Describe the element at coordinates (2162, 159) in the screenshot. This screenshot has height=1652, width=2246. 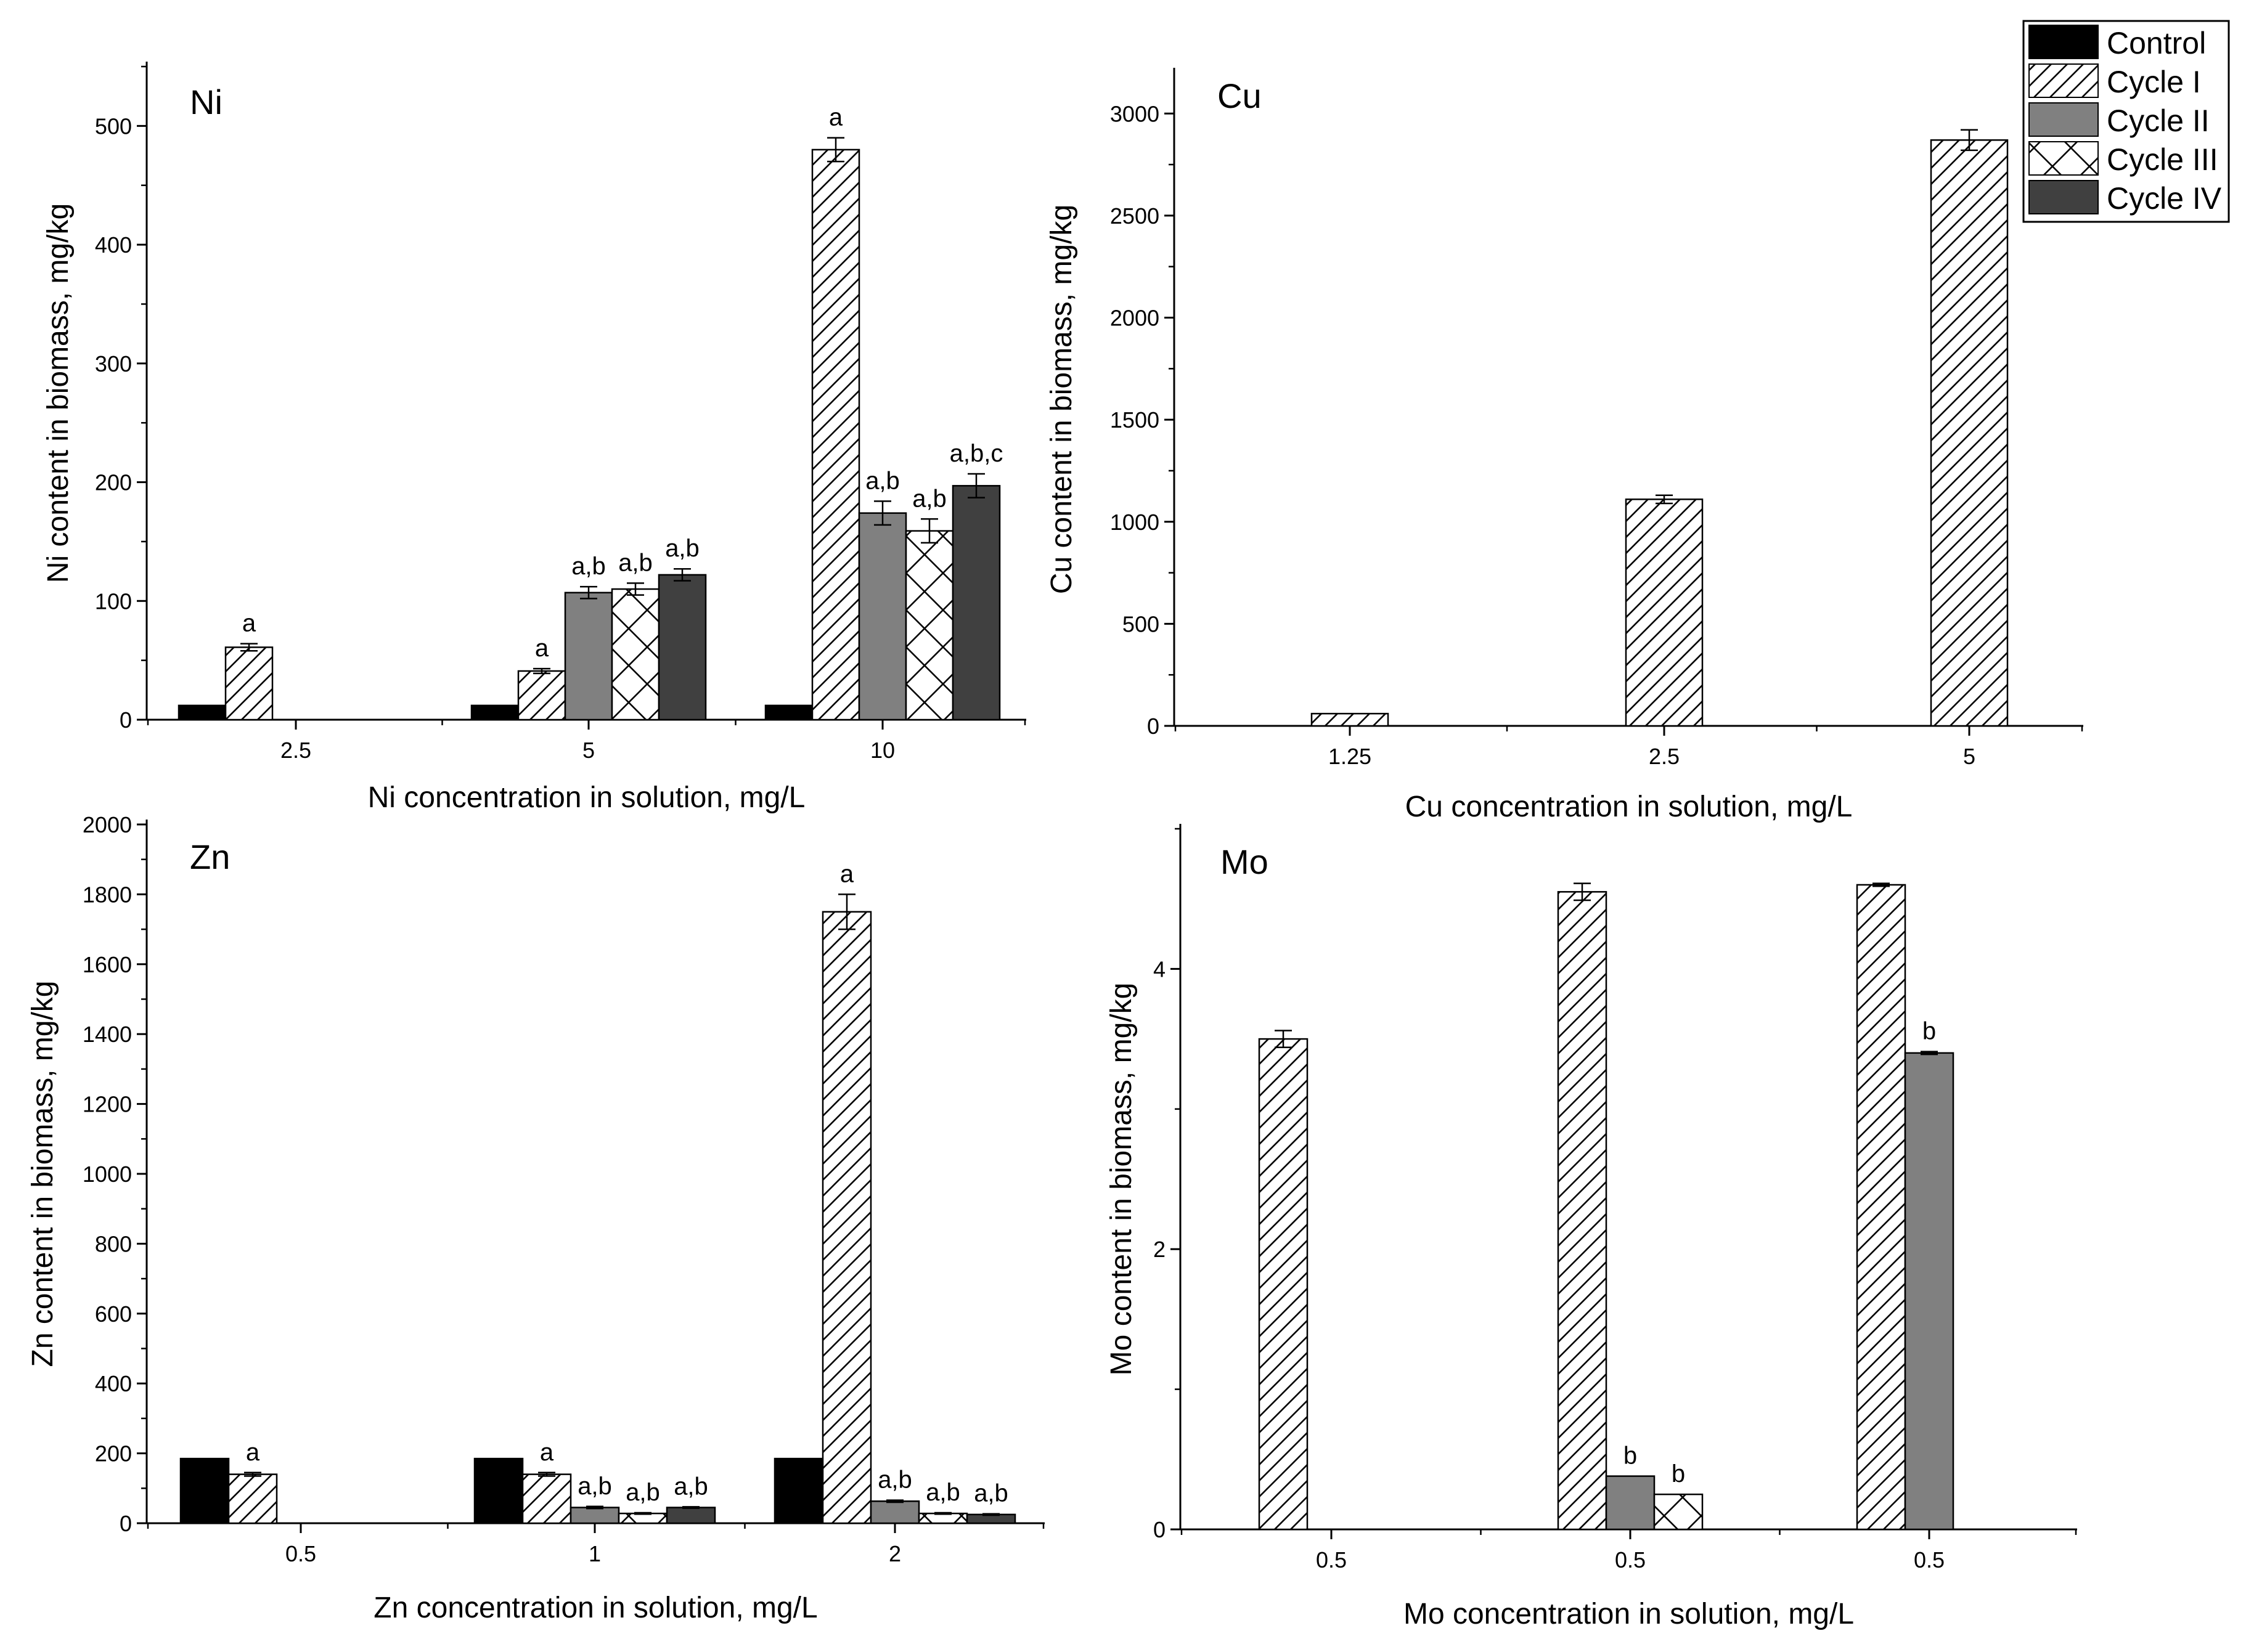
I see `legend-label-cycle-iii: Cycle III` at that location.